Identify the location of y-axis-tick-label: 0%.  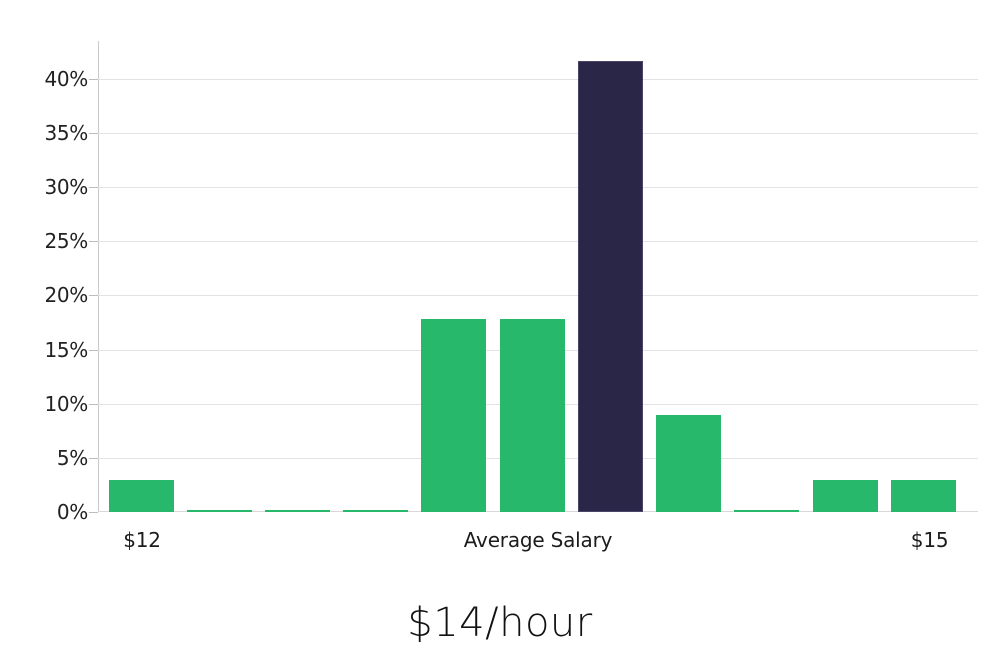
(72, 512).